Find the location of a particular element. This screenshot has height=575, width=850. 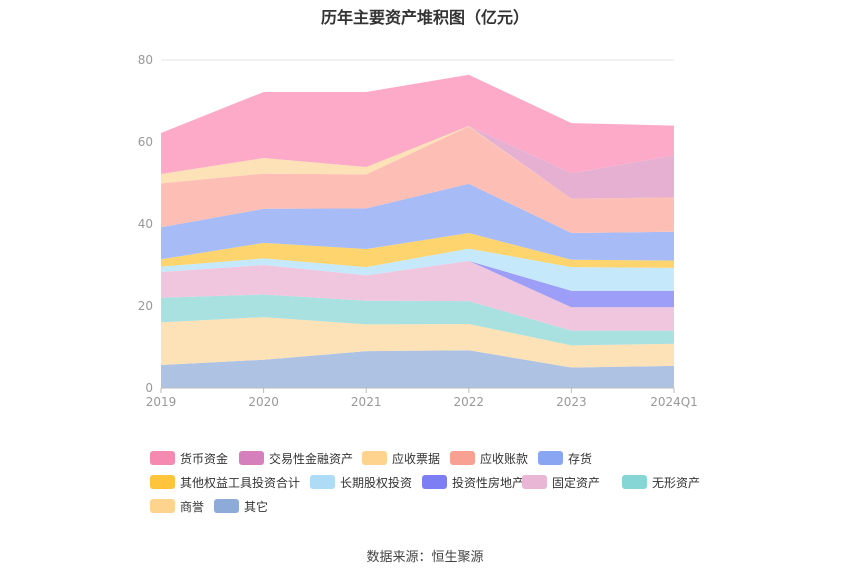

legend-item: 投资性房地产 is located at coordinates (473, 482).